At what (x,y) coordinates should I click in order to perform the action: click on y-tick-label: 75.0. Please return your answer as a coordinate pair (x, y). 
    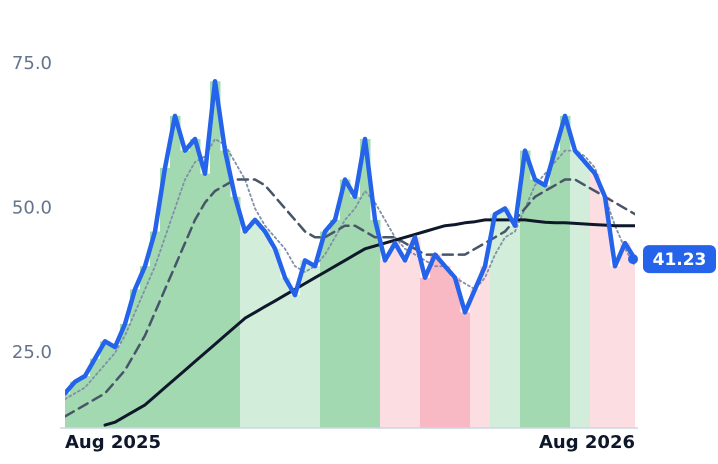
    Looking at the image, I should click on (32, 63).